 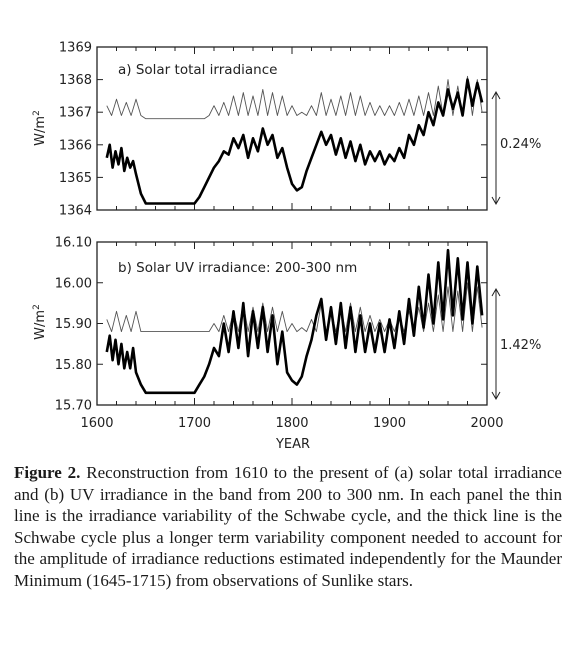 What do you see at coordinates (292, 444) in the screenshot?
I see `x-axis-title: YEAR` at bounding box center [292, 444].